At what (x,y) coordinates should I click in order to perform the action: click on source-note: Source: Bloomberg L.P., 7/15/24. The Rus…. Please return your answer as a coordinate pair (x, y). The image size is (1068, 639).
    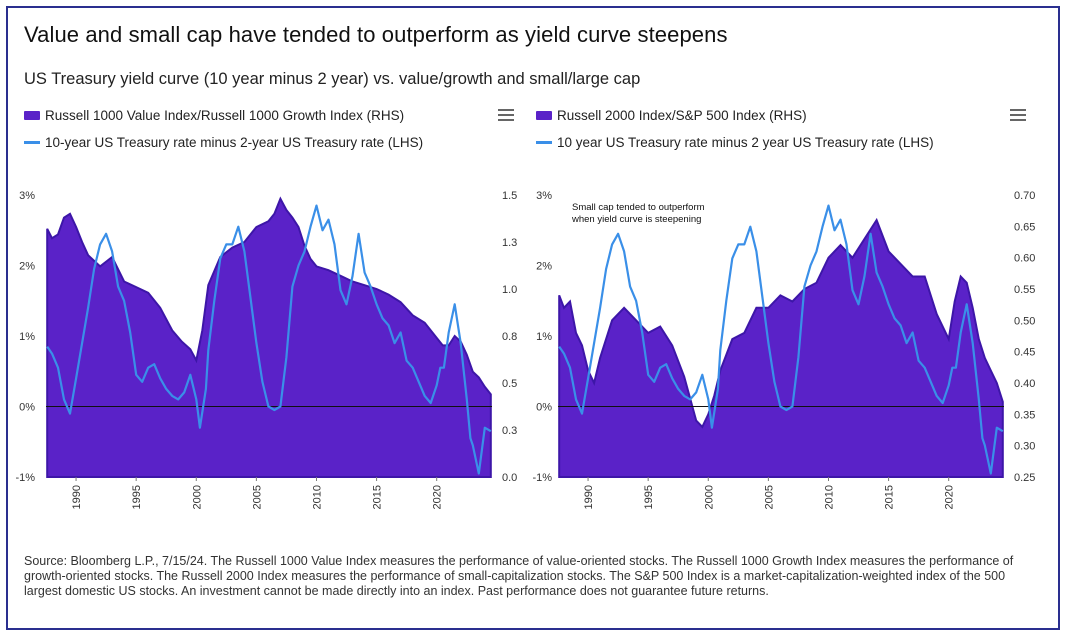
    Looking at the image, I should click on (519, 576).